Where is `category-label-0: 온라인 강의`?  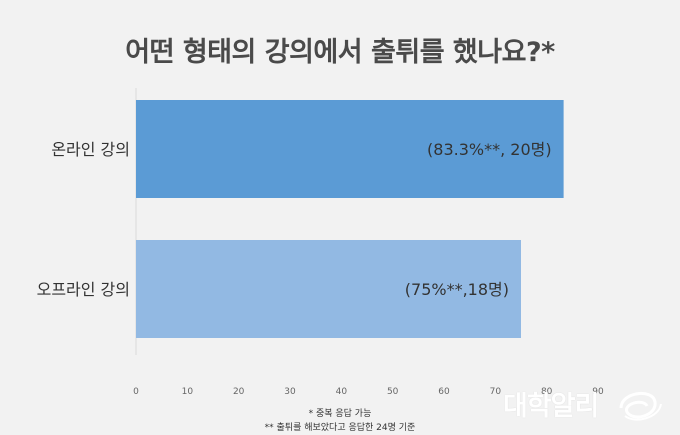 category-label-0: 온라인 강의 is located at coordinates (90, 149).